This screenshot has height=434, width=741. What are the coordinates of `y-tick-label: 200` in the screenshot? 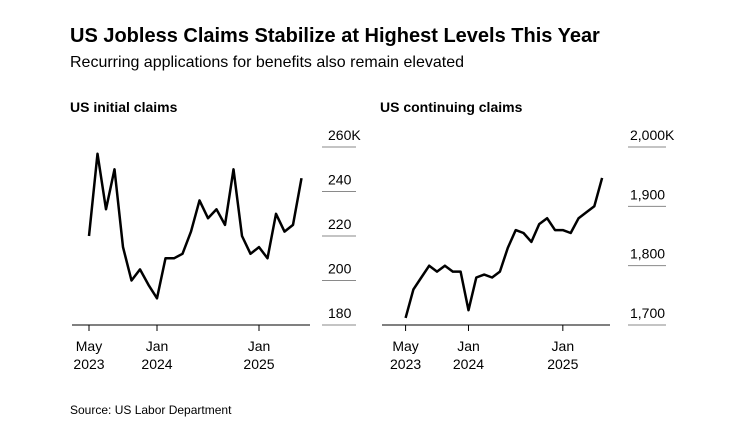 It's located at (340, 269).